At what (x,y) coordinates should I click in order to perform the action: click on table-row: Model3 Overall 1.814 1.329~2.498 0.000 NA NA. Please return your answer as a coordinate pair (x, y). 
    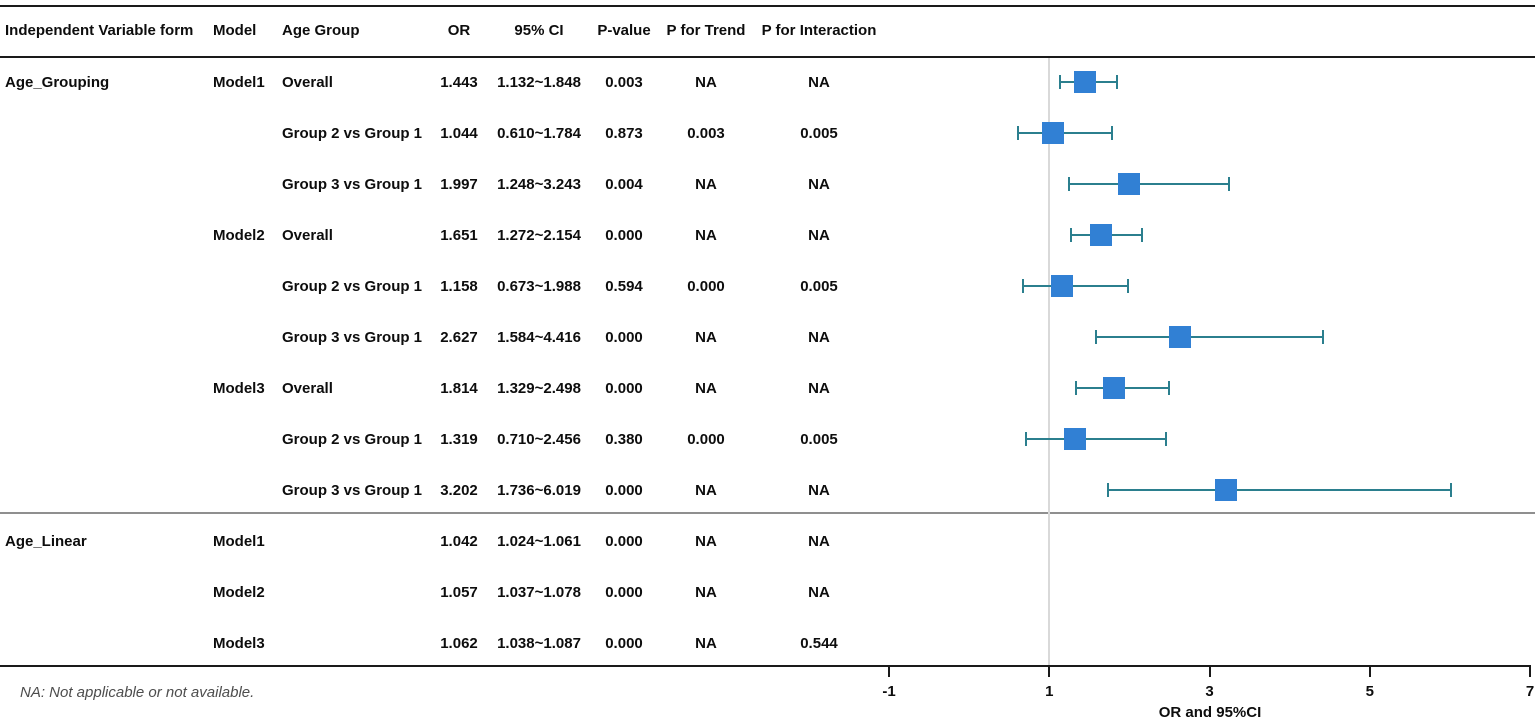
    Looking at the image, I should click on (450, 388).